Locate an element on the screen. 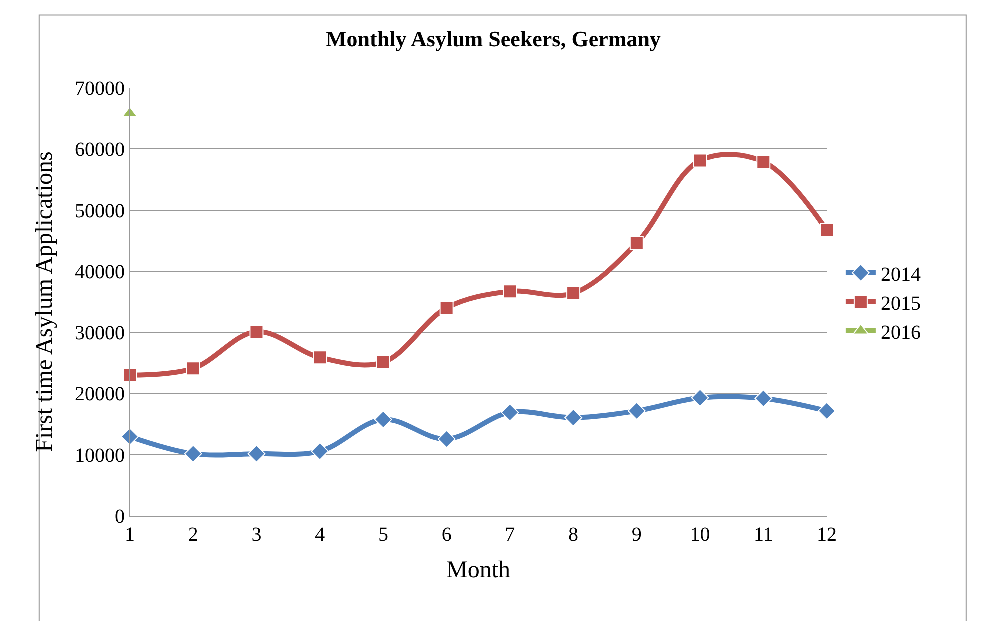  x-tick-label: 9 is located at coordinates (637, 535).